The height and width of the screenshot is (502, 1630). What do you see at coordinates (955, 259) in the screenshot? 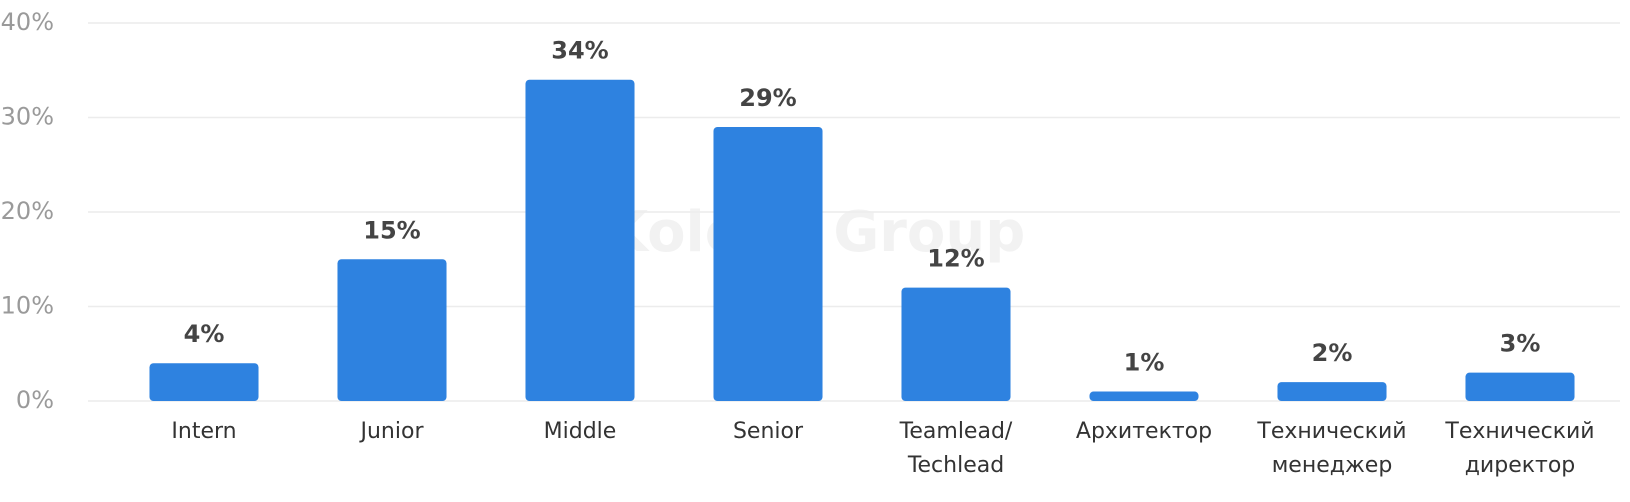
I see `value-label: 12%` at bounding box center [955, 259].